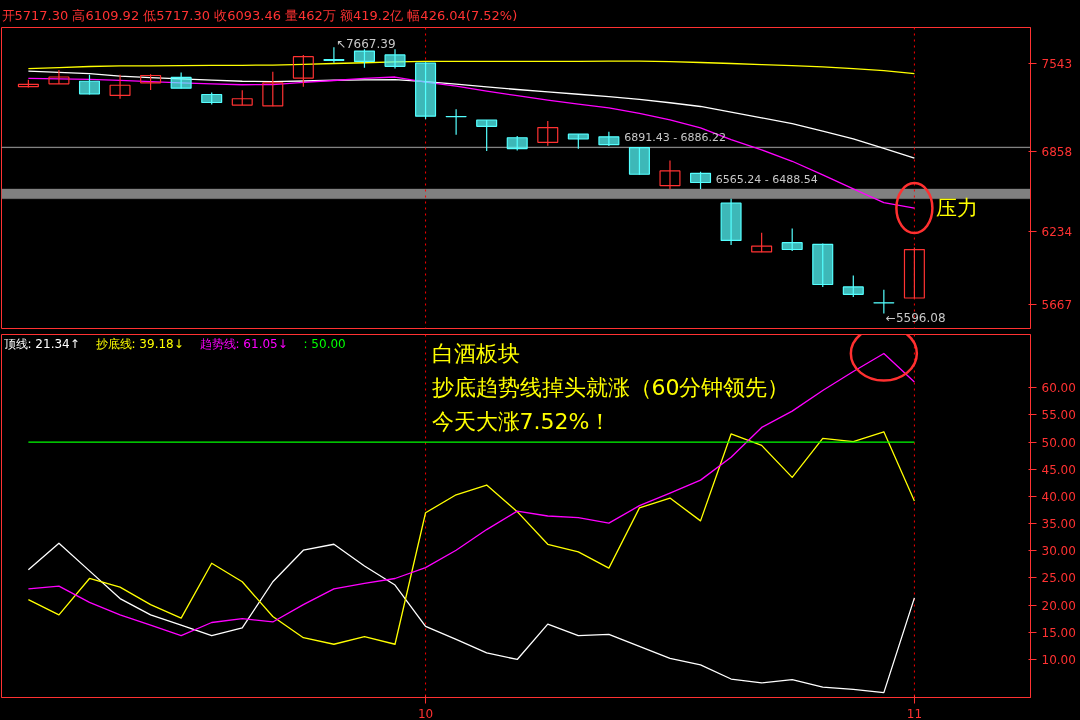 Image resolution: width=1080 pixels, height=720 pixels. What do you see at coordinates (1058, 578) in the screenshot?
I see `y-tick-label: 25.00` at bounding box center [1058, 578].